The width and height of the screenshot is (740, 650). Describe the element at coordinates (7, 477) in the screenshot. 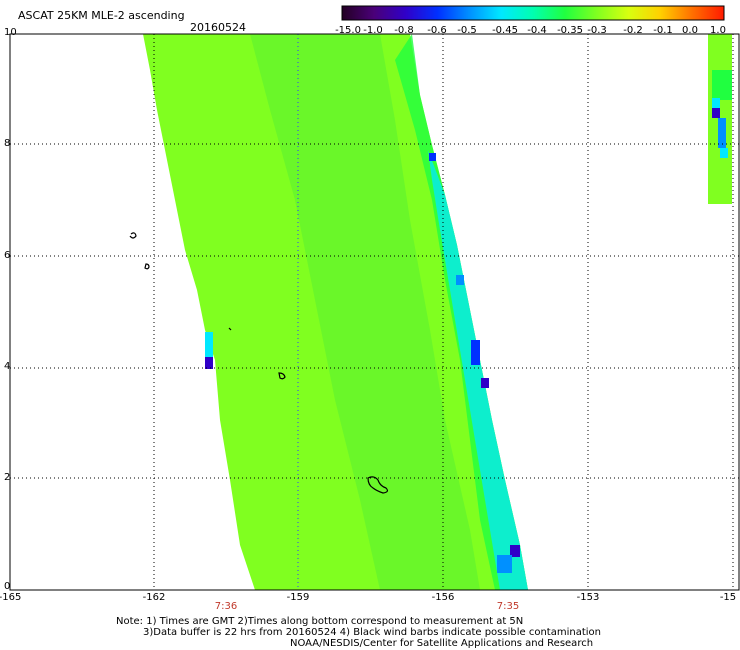

I see `y-tick-label: 2` at that location.